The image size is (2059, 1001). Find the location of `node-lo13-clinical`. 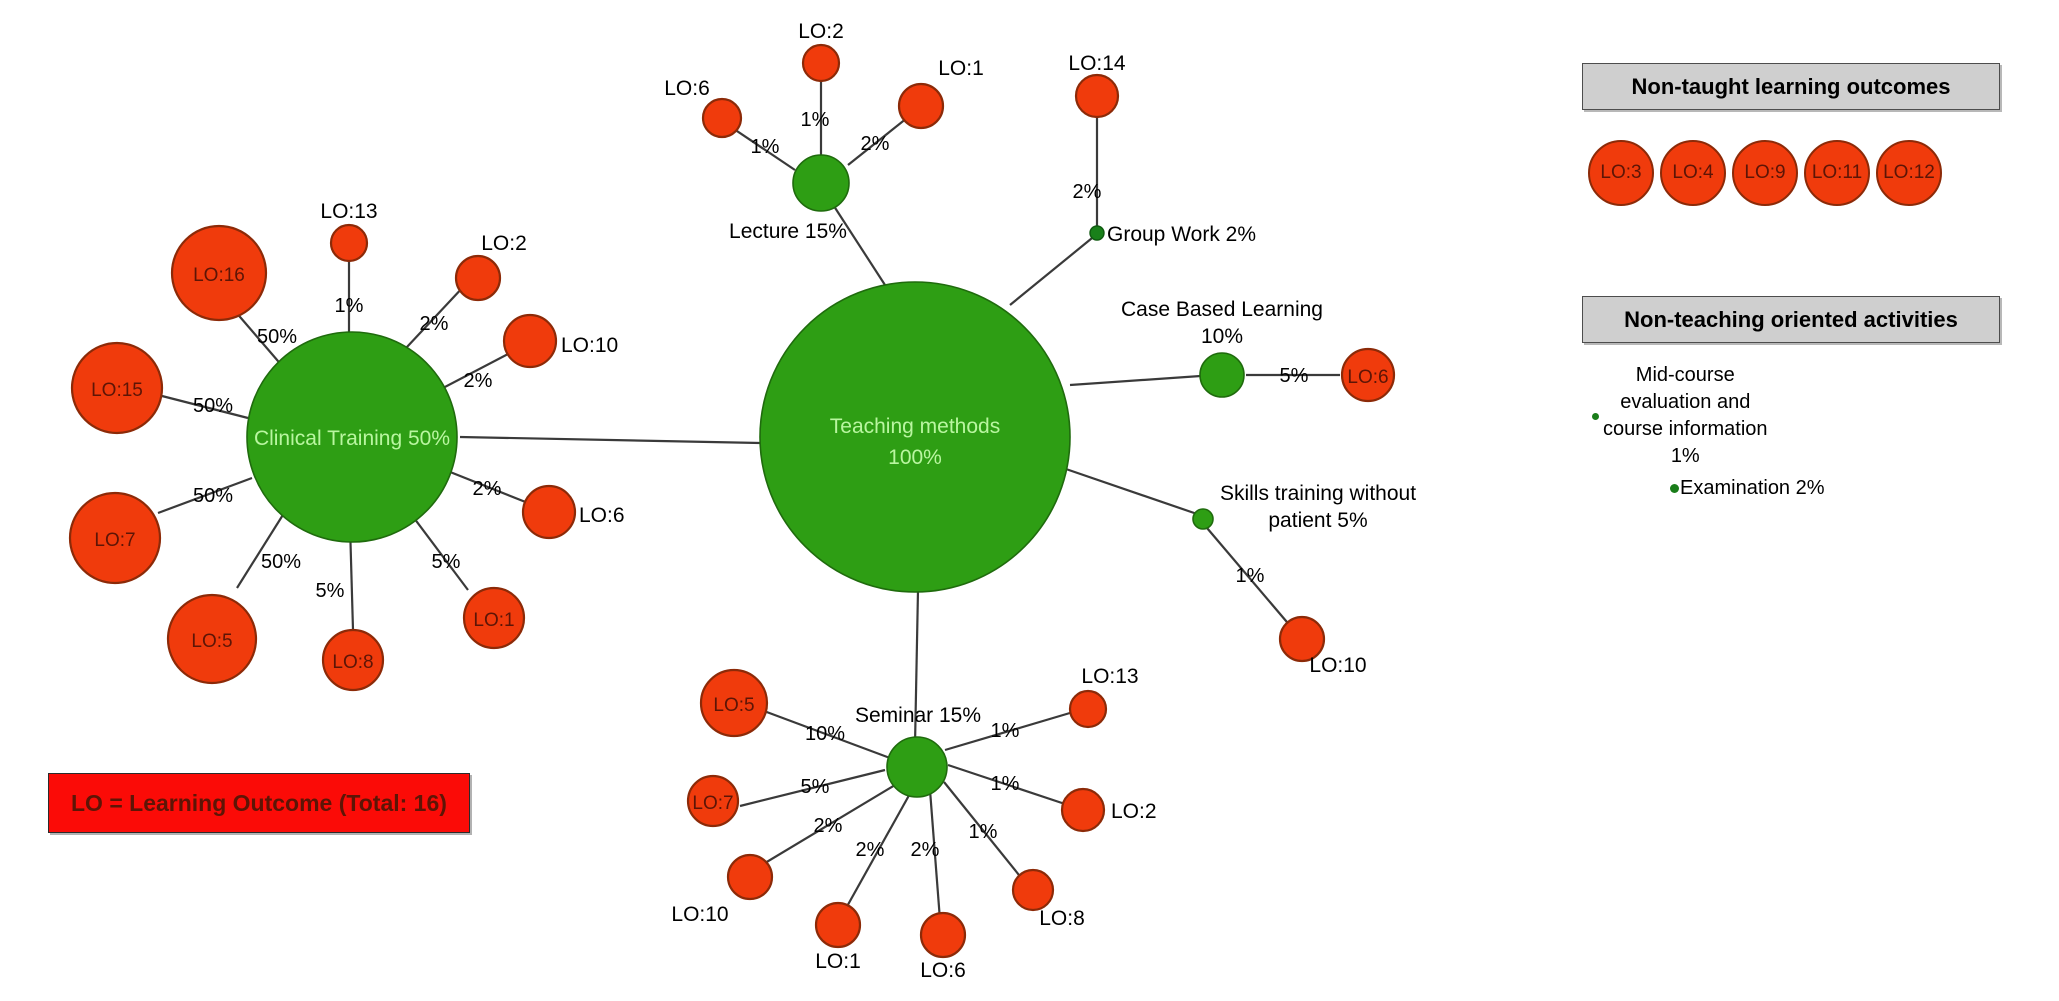

node-lo13-clinical is located at coordinates (349, 243).